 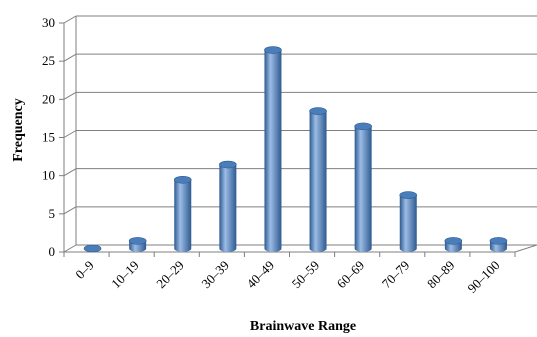 I want to click on y-tick-label: 5, so click(x=52, y=213).